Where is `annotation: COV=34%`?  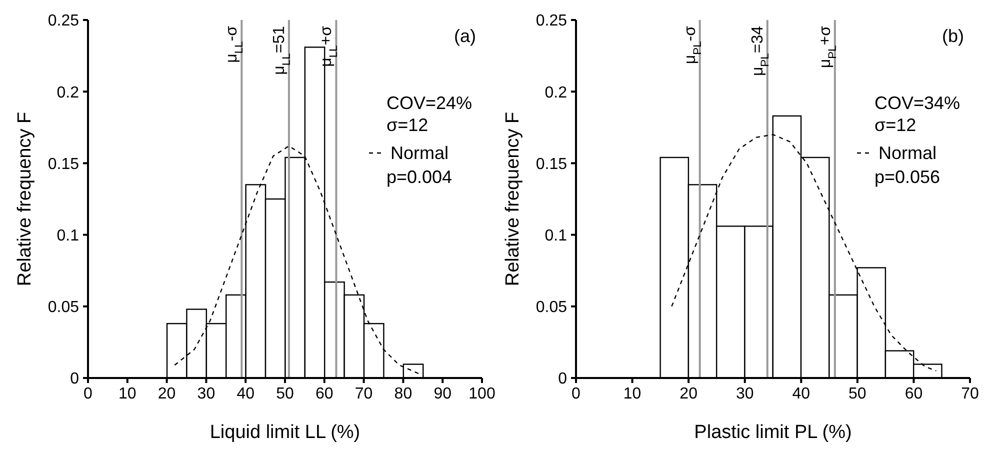 annotation: COV=34% is located at coordinates (917, 103).